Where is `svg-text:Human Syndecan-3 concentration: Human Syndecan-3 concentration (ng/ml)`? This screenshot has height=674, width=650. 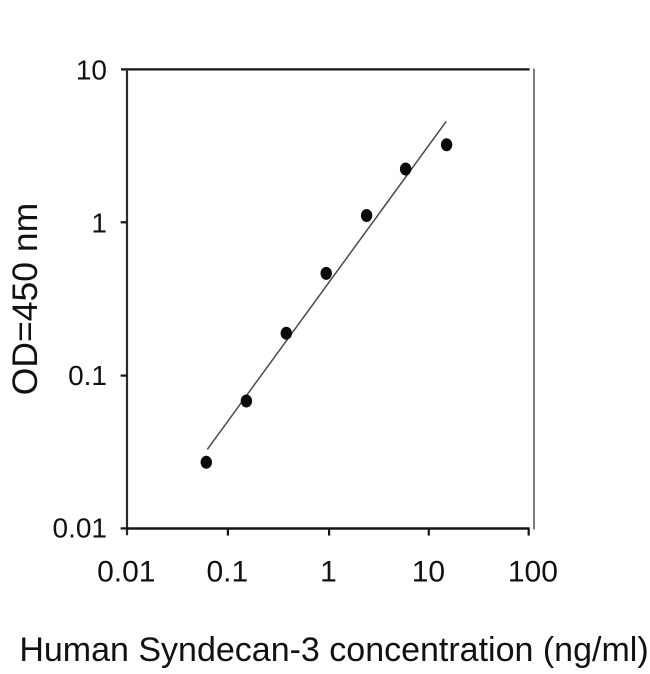
svg-text:Human Syndecan-3 concentration: Human Syndecan-3 concentration (ng/ml) is located at coordinates (333, 650).